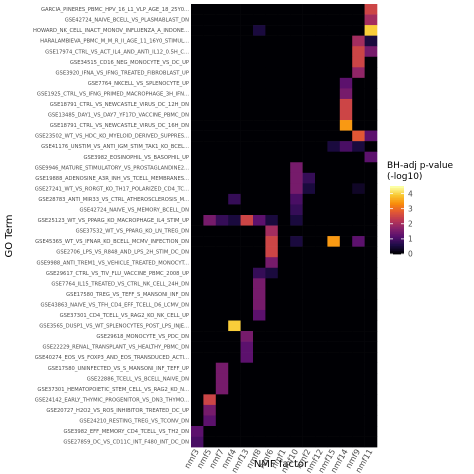 The height and width of the screenshot is (474, 474). What do you see at coordinates (127, 295) in the screenshot?
I see `y-tick-label: GSE17580_TREG_VS_TEFF_S_MANSONI_INF_DN` at bounding box center [127, 295].